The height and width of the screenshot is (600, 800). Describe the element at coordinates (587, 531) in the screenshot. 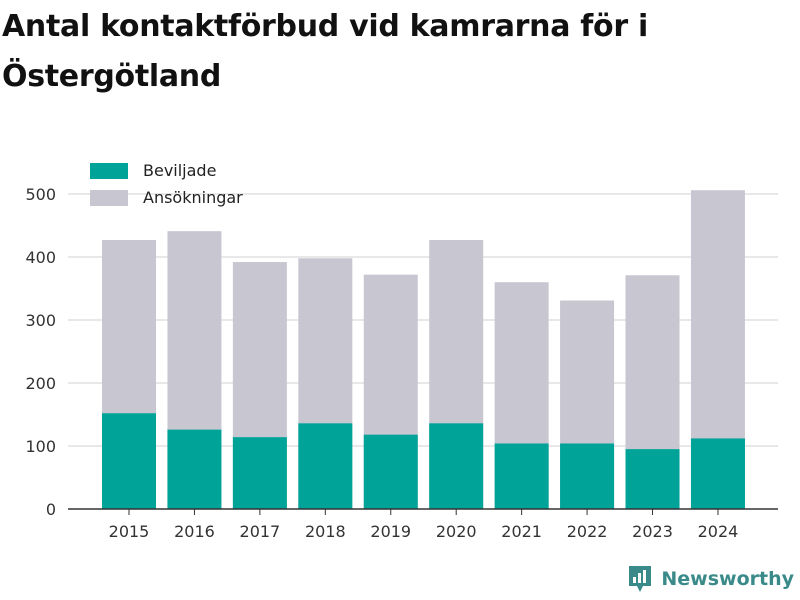

I see `x-tick-label-2022: 2022` at that location.